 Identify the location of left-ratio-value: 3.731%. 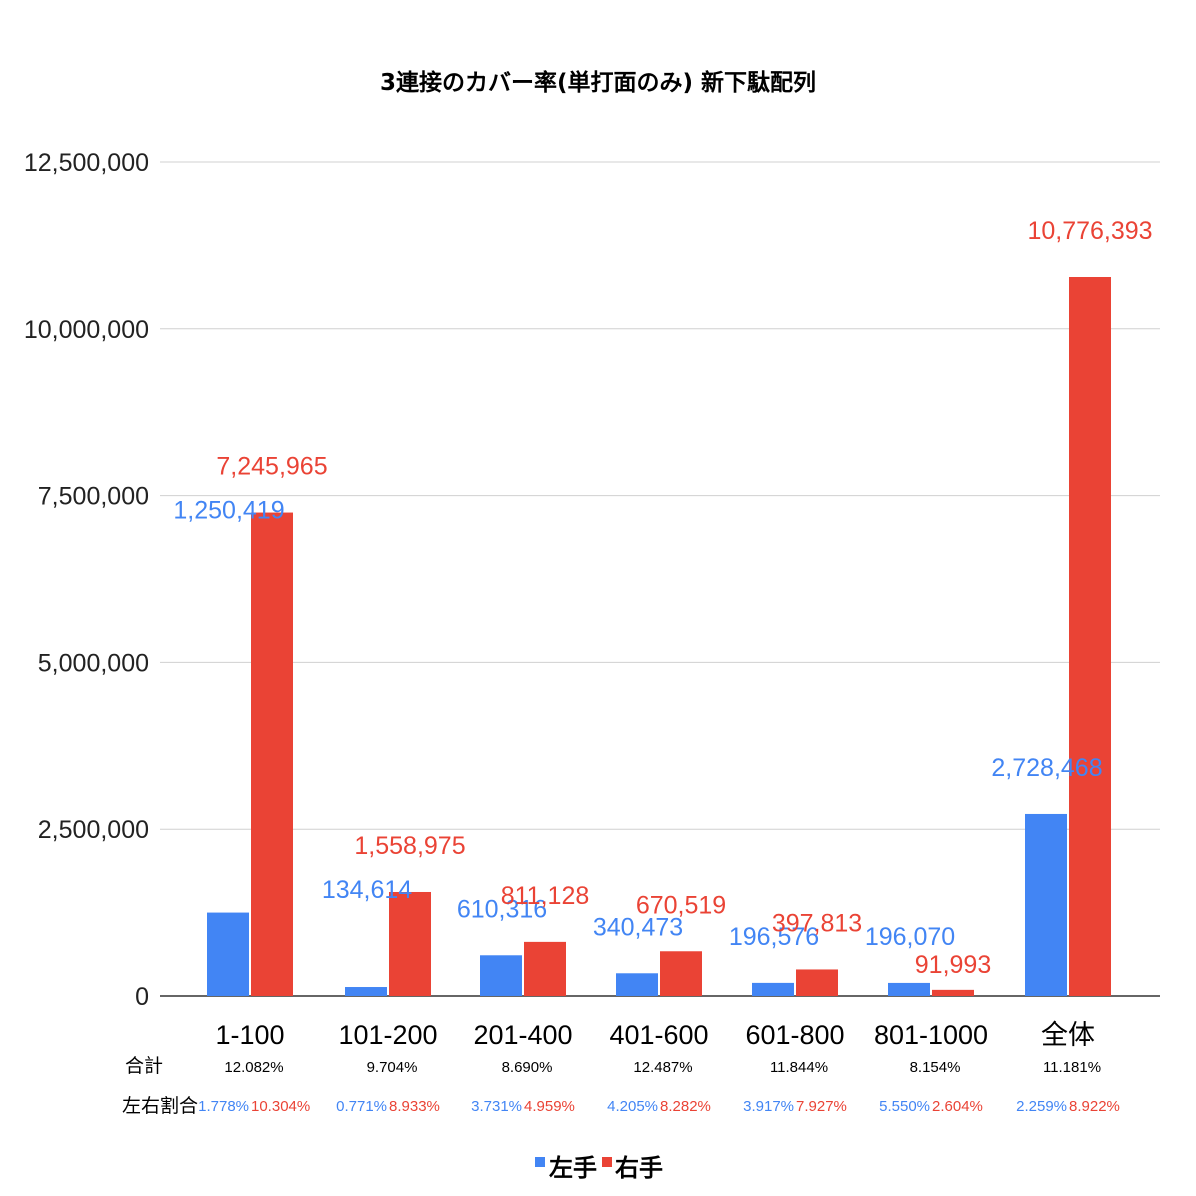
(496, 1106).